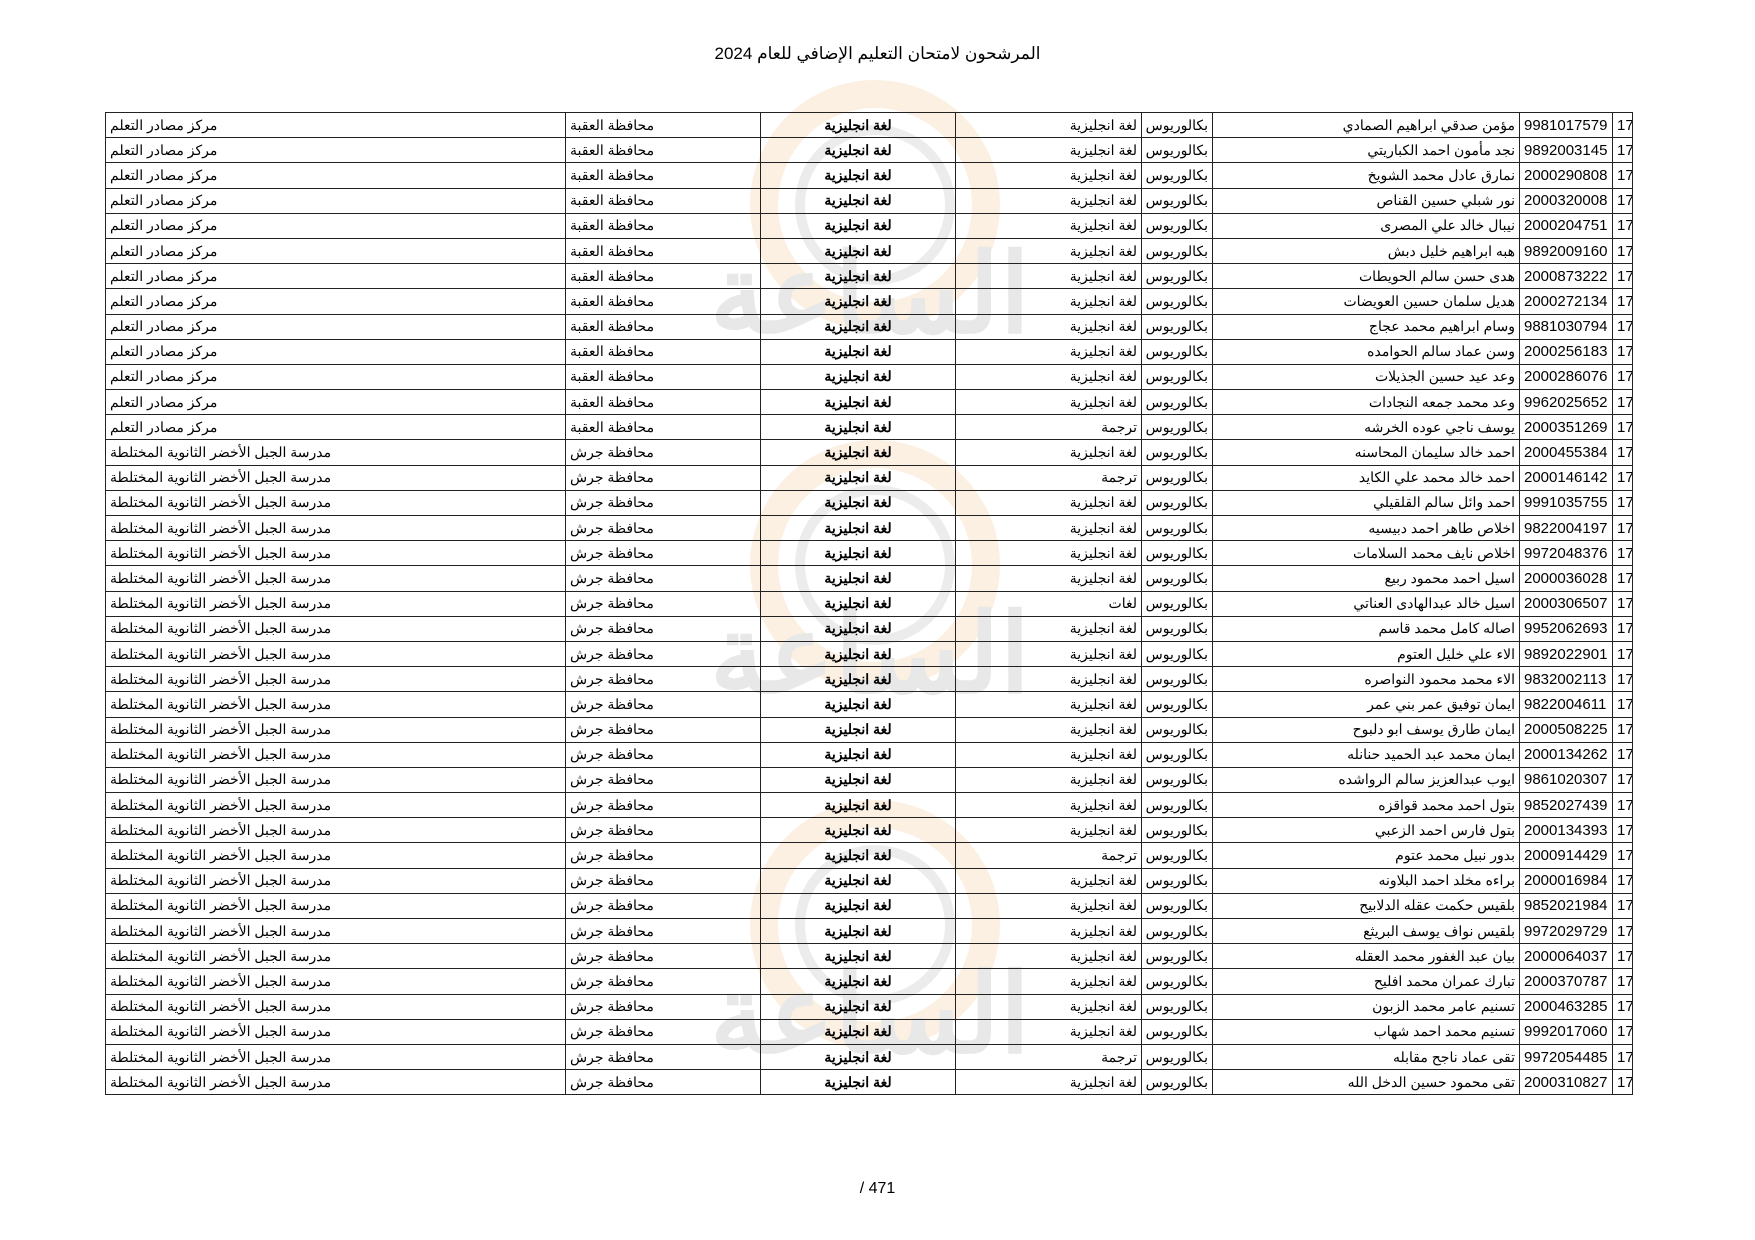  What do you see at coordinates (1566, 628) in the screenshot?
I see `national-id-cell: 9952062693` at bounding box center [1566, 628].